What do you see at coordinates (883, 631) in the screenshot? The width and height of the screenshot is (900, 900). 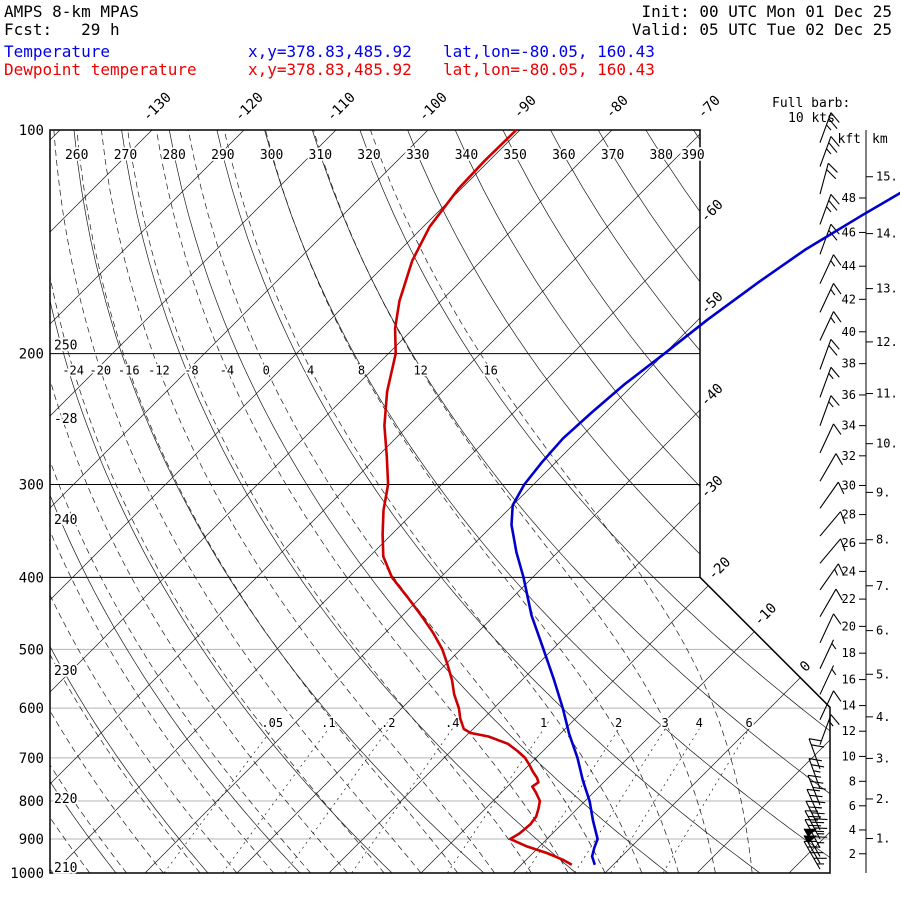 I see `svg-text: 6.` at bounding box center [883, 631].